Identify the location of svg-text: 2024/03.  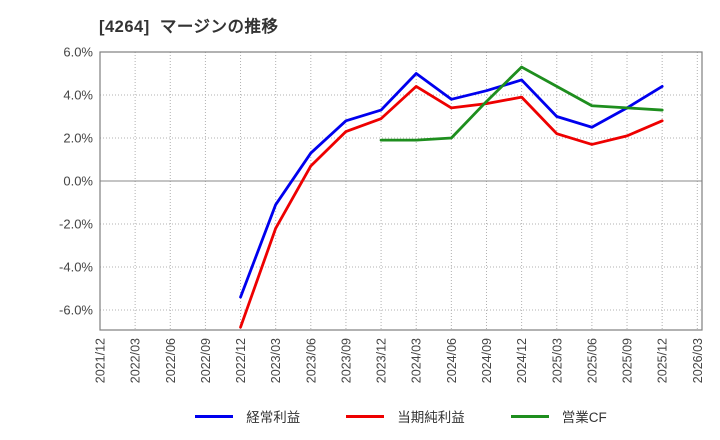
(417, 360).